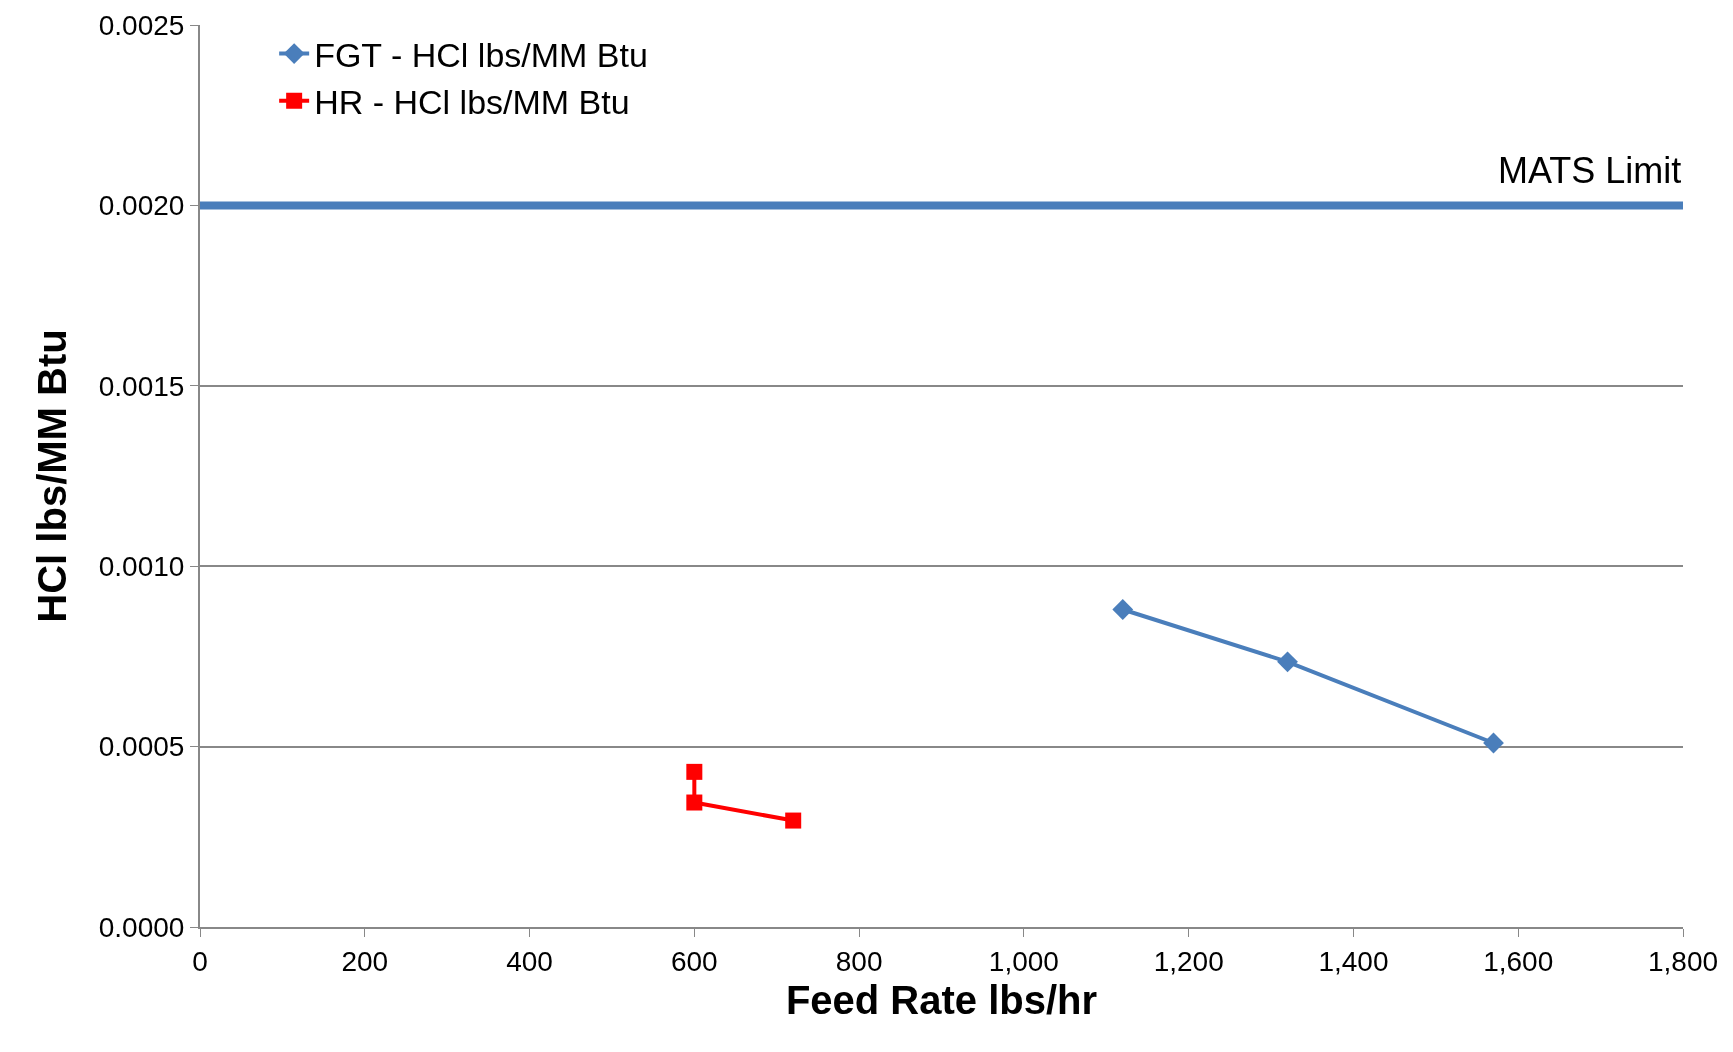 The height and width of the screenshot is (1052, 1733). I want to click on x-tick-label: 600, so click(694, 961).